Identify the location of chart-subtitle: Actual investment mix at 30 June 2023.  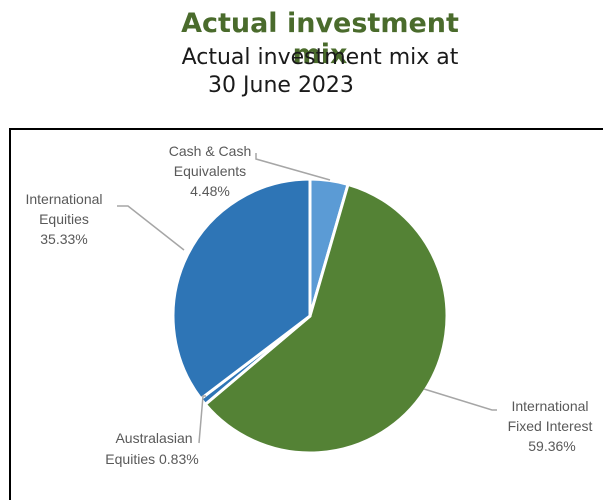
(320, 72).